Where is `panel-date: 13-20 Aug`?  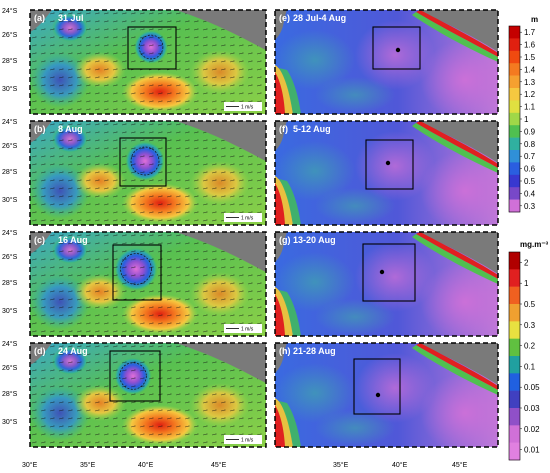 panel-date: 13-20 Aug is located at coordinates (314, 240).